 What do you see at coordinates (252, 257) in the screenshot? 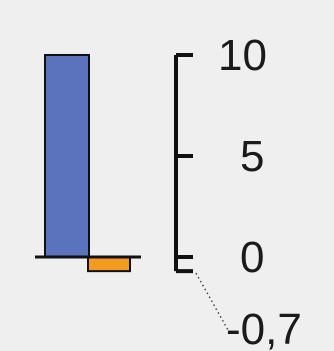
I see `y-tick-label: 0` at bounding box center [252, 257].